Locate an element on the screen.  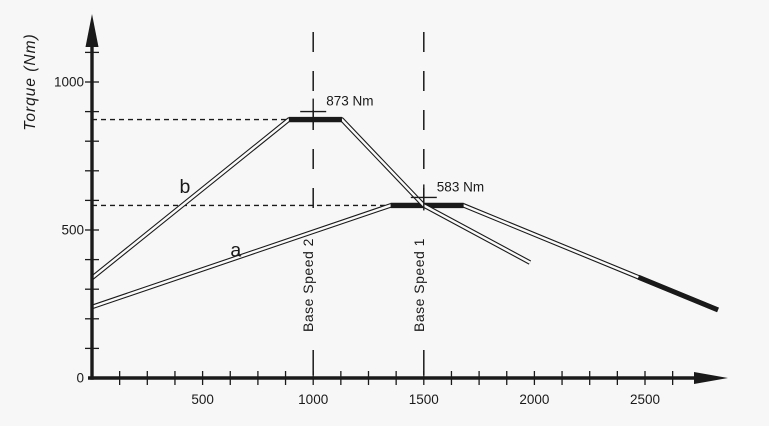
x-tick-label: 500 is located at coordinates (202, 399).